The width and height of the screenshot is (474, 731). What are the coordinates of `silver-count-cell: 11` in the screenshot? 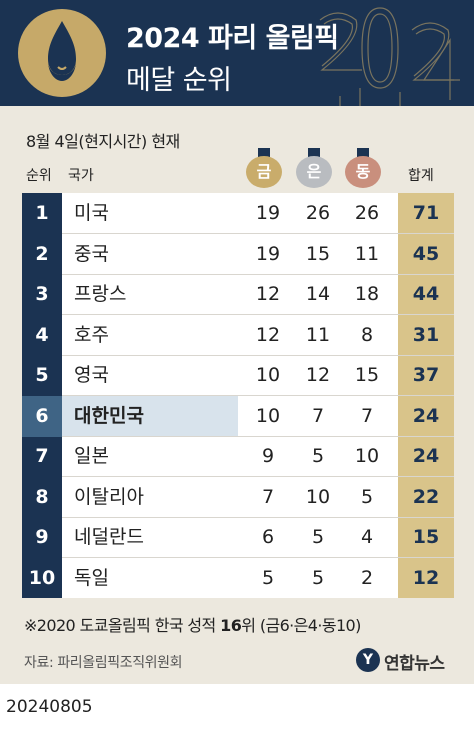 It's located at (318, 334).